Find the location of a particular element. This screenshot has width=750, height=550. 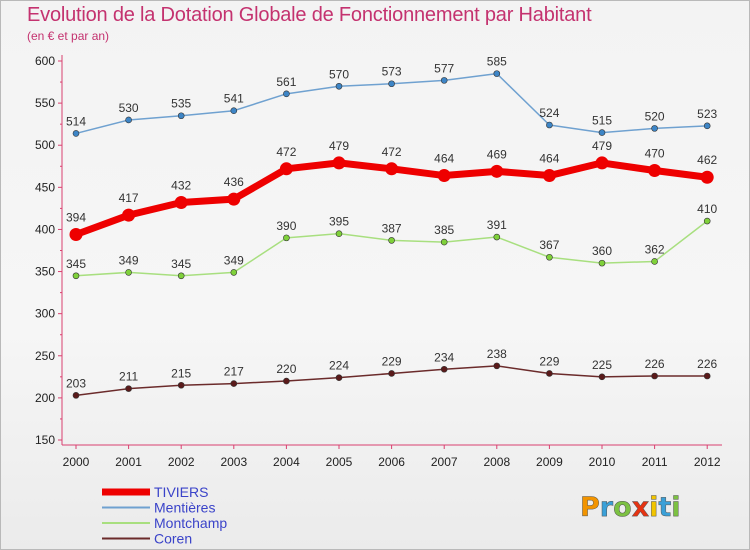

logo-letter: o is located at coordinates (622, 507).